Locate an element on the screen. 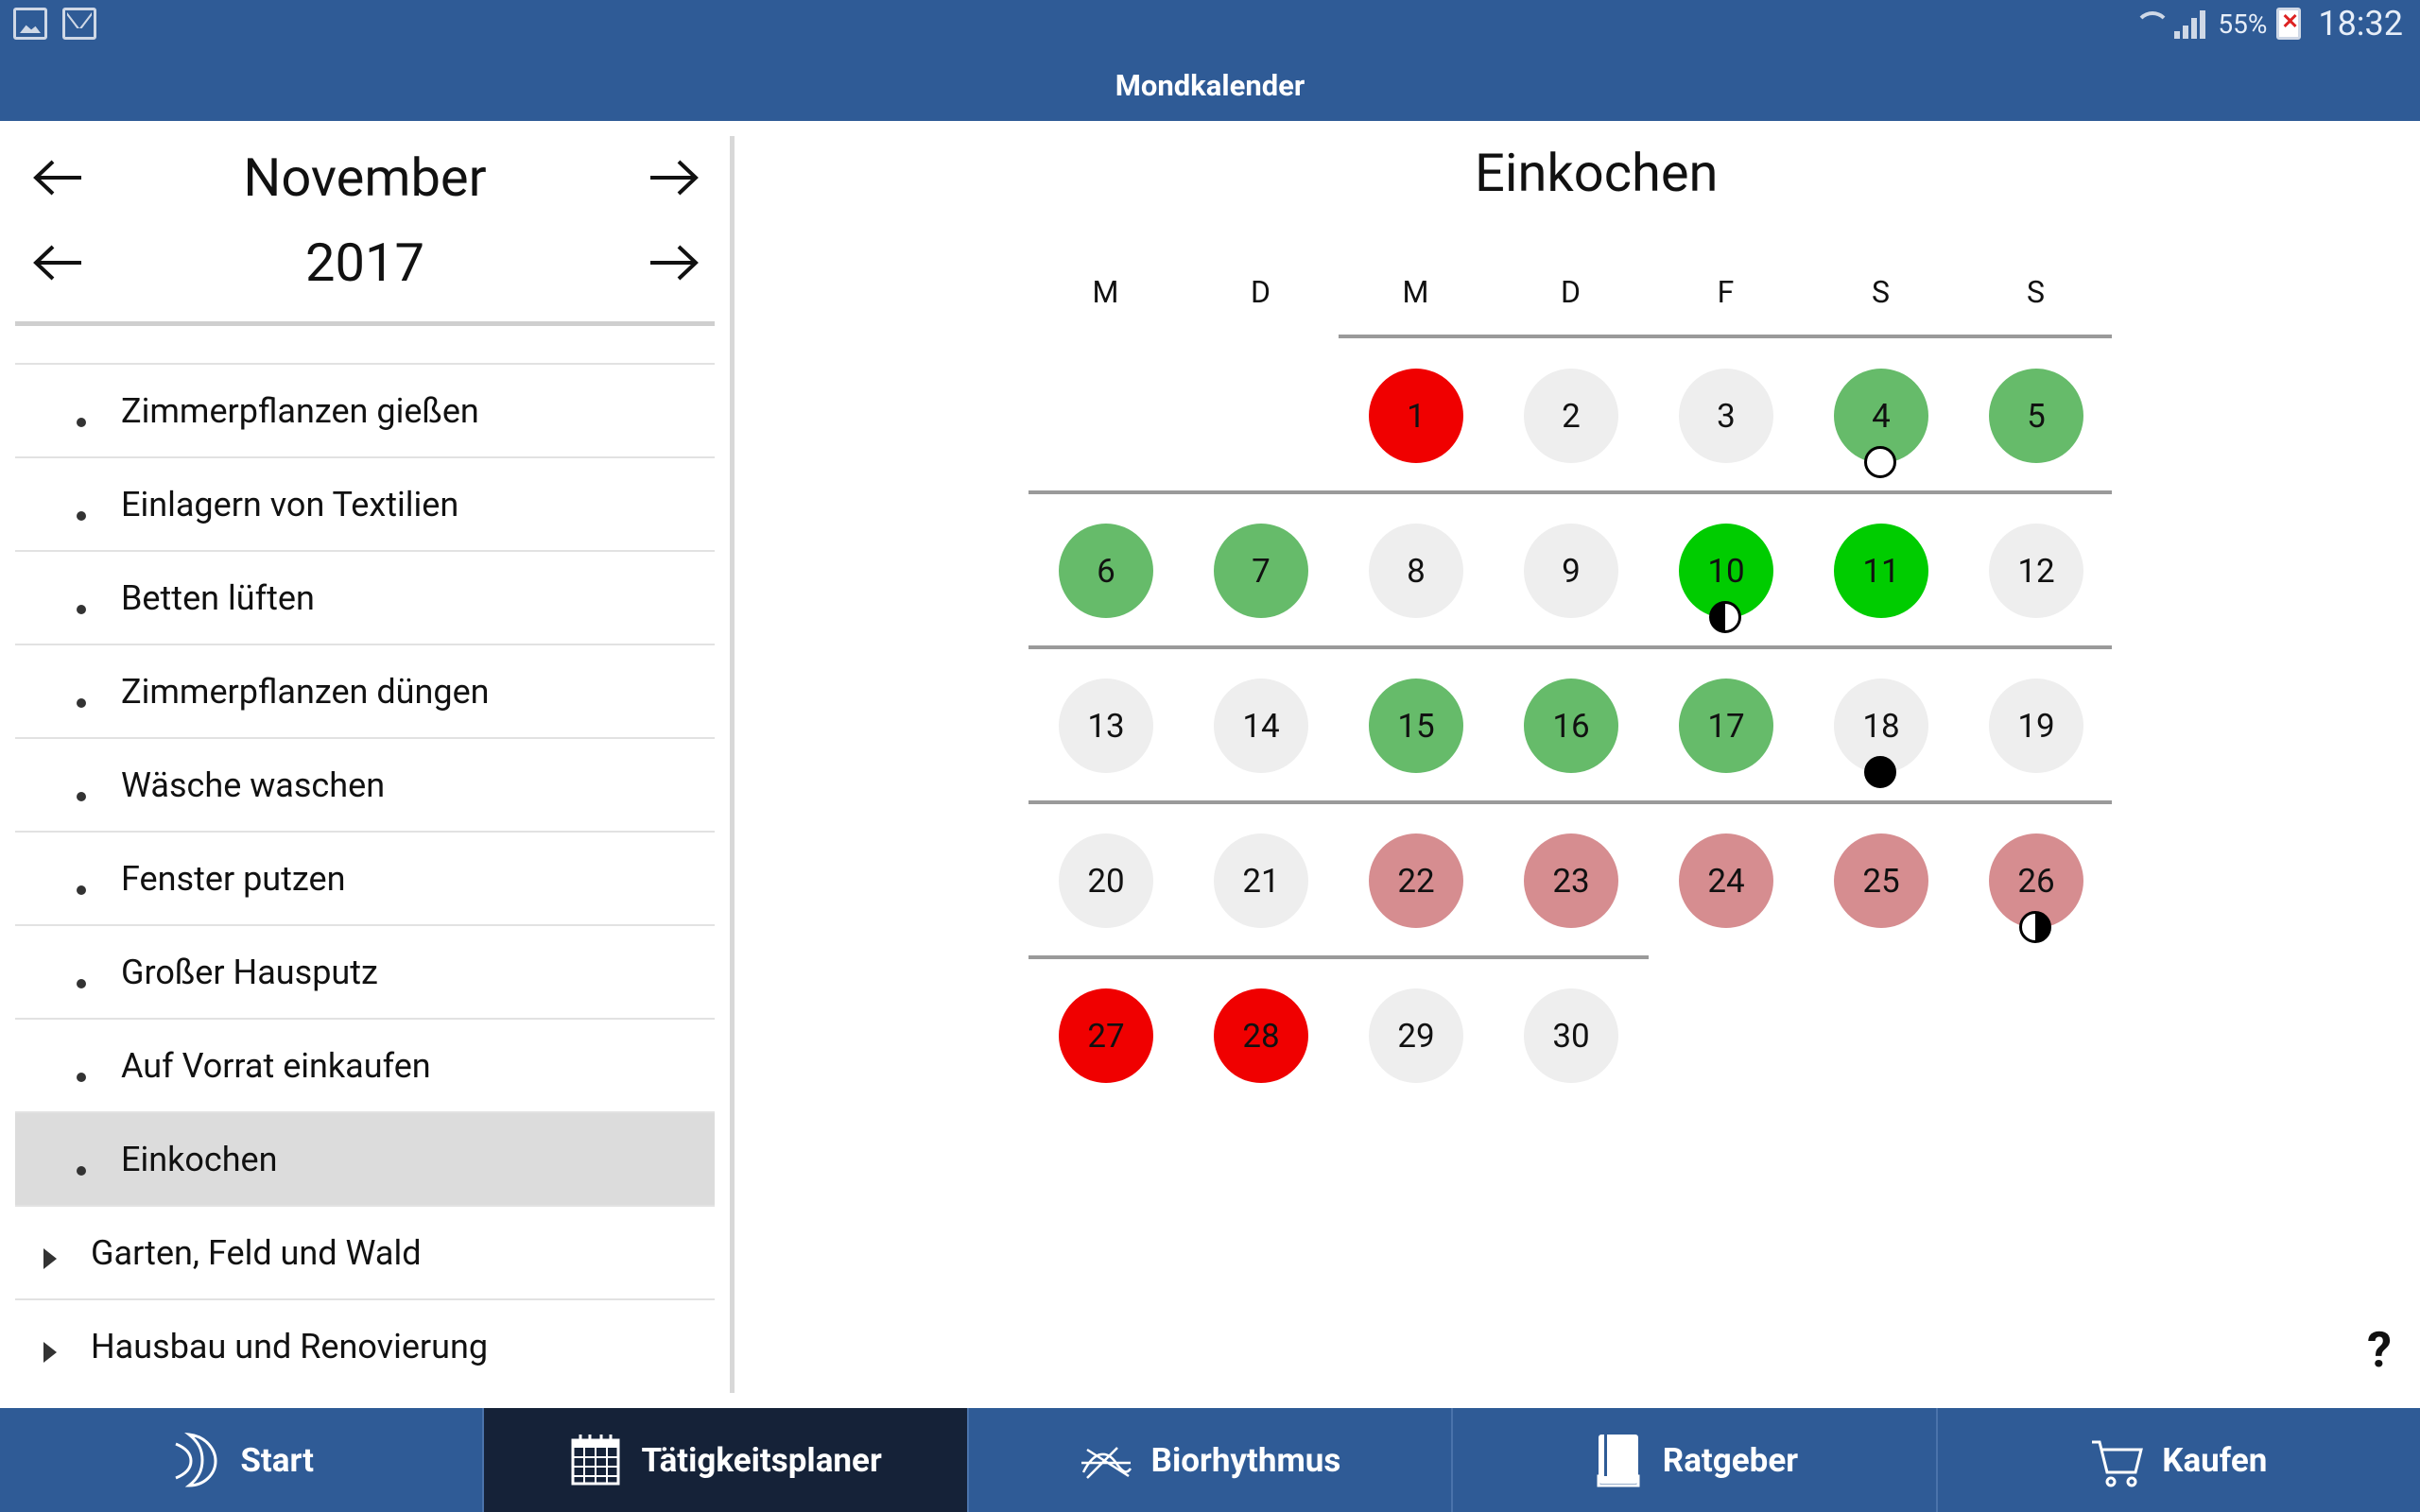  list-item: Betten lüften is located at coordinates (365, 597).